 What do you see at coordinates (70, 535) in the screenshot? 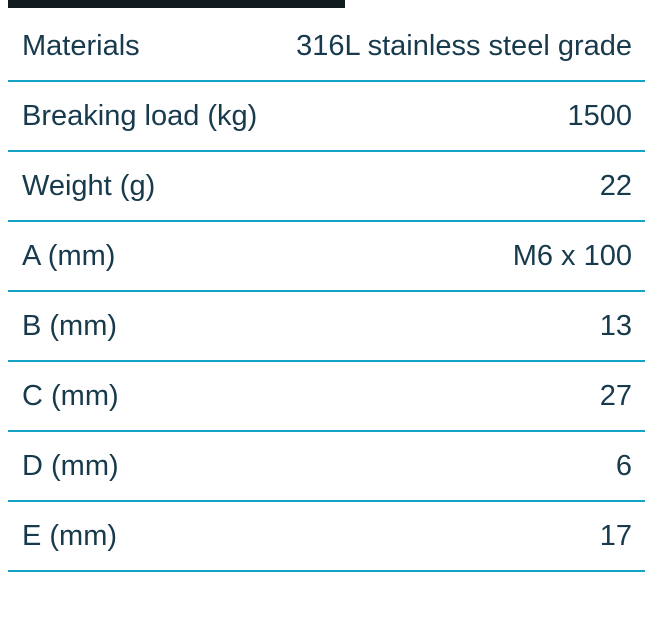
I see `spec-row-label: E (mm)` at bounding box center [70, 535].